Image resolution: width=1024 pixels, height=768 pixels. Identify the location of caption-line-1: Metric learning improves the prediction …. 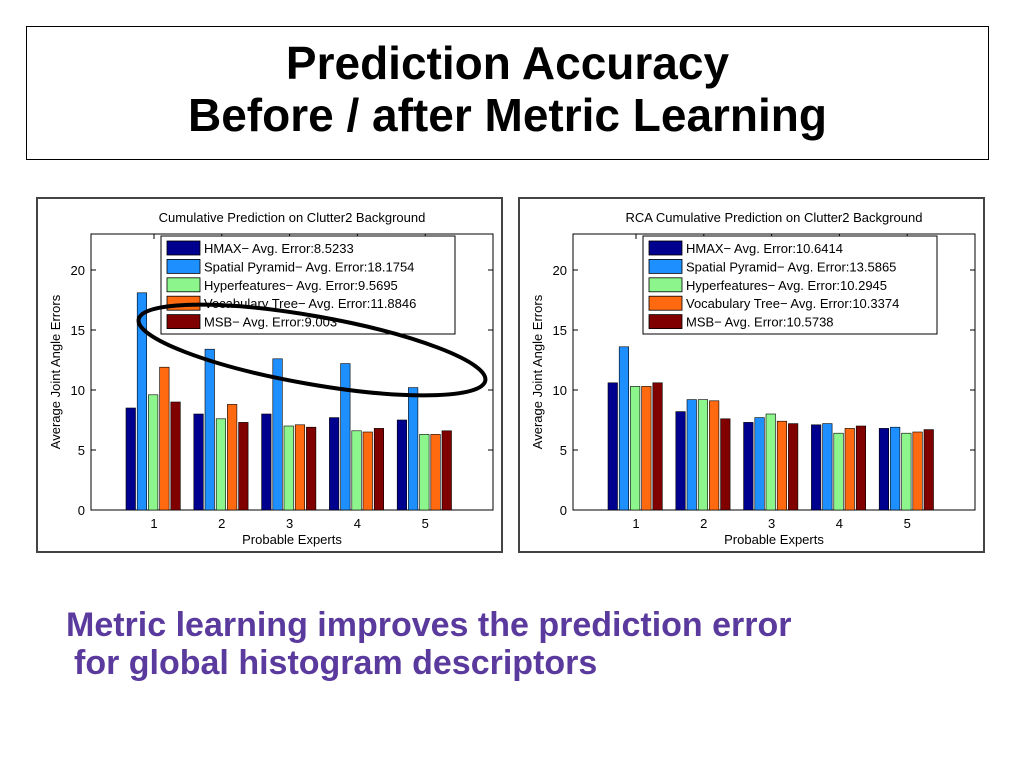
(429, 625).